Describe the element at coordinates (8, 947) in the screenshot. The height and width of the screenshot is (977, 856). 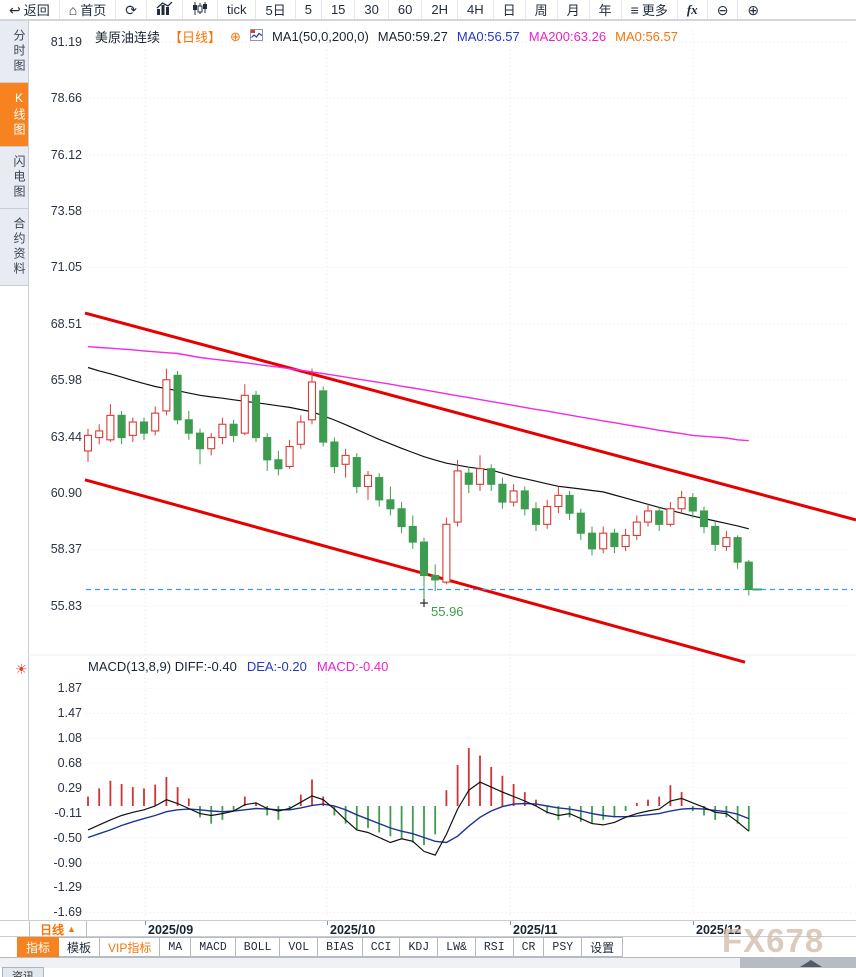
I see `toolbar-spacer` at that location.